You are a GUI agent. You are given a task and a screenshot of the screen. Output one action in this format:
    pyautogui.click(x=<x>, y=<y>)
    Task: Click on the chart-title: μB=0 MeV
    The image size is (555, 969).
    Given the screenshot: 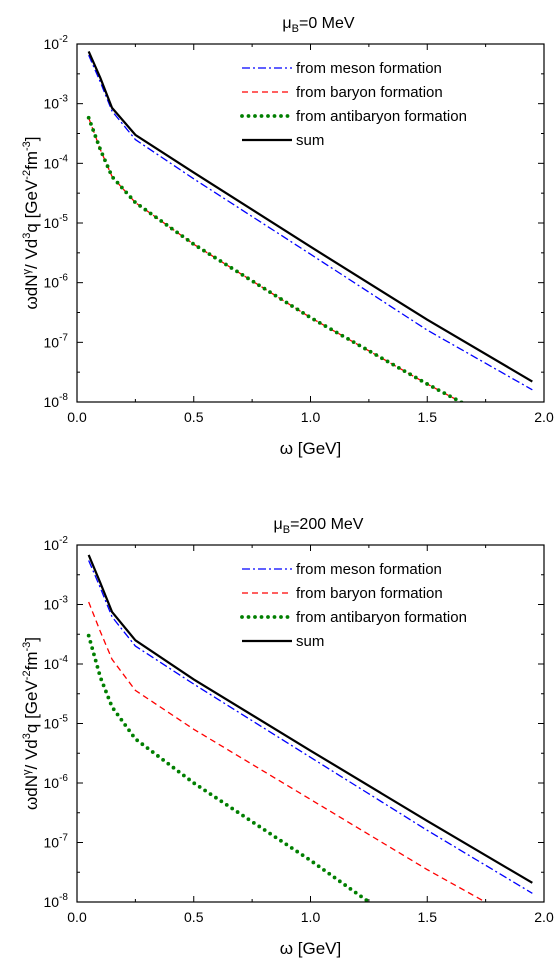 What is the action you would take?
    pyautogui.click(x=318, y=25)
    